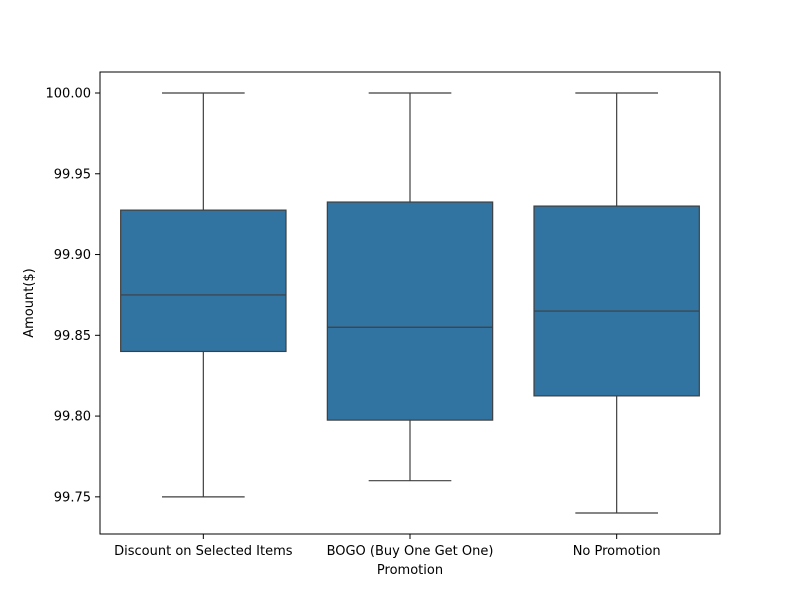  Describe the element at coordinates (410, 551) in the screenshot. I see `x-tick-label: BOGO (Buy One Get One)` at that location.